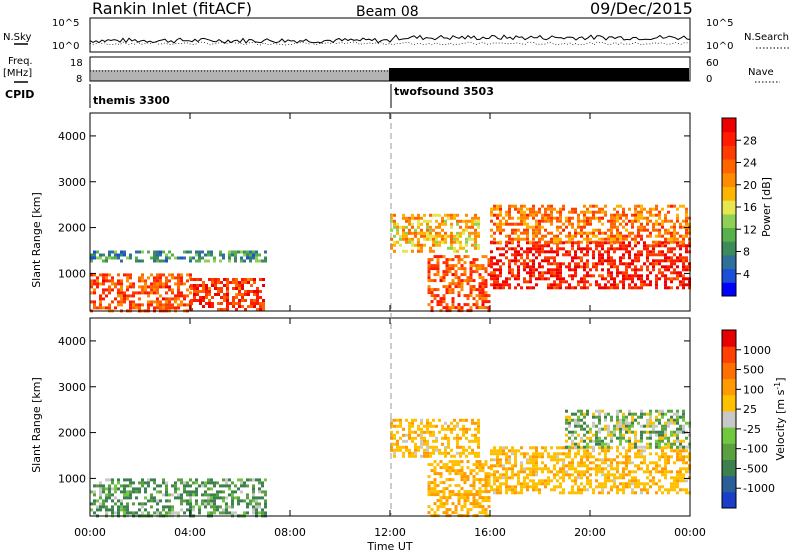 The height and width of the screenshot is (554, 800). Describe the element at coordinates (729, 468) in the screenshot. I see `colorbar-swatch` at that location.